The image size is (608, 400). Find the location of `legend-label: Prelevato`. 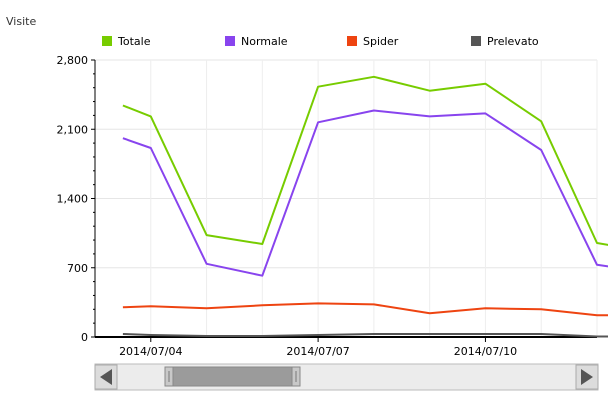

legend-label: Prelevato is located at coordinates (513, 41).